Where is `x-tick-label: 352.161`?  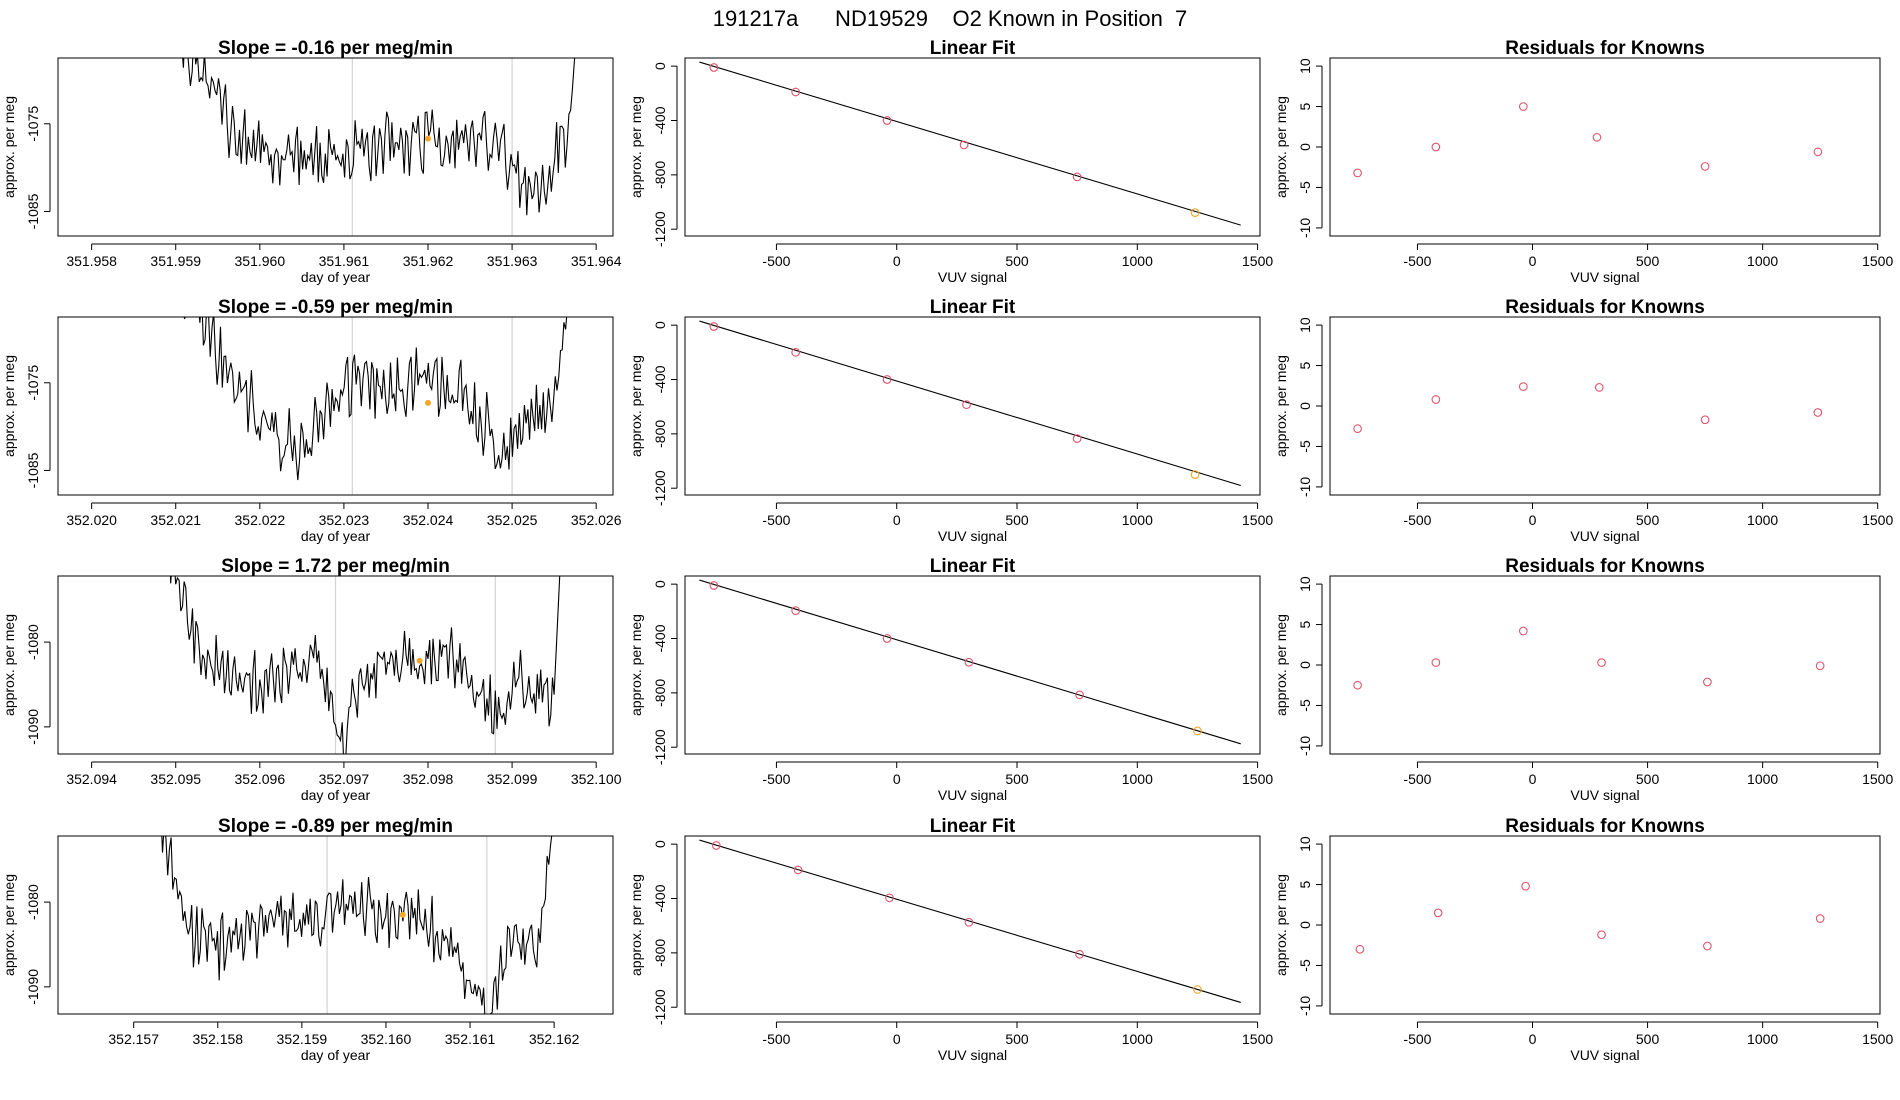 x-tick-label: 352.161 is located at coordinates (470, 1039).